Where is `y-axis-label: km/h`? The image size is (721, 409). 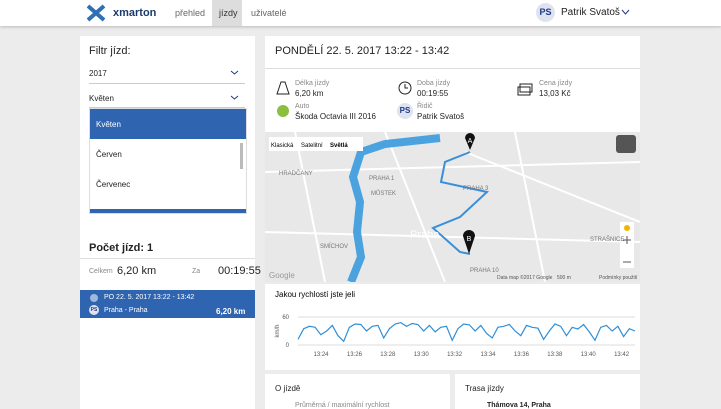 y-axis-label: km/h is located at coordinates (278, 330).